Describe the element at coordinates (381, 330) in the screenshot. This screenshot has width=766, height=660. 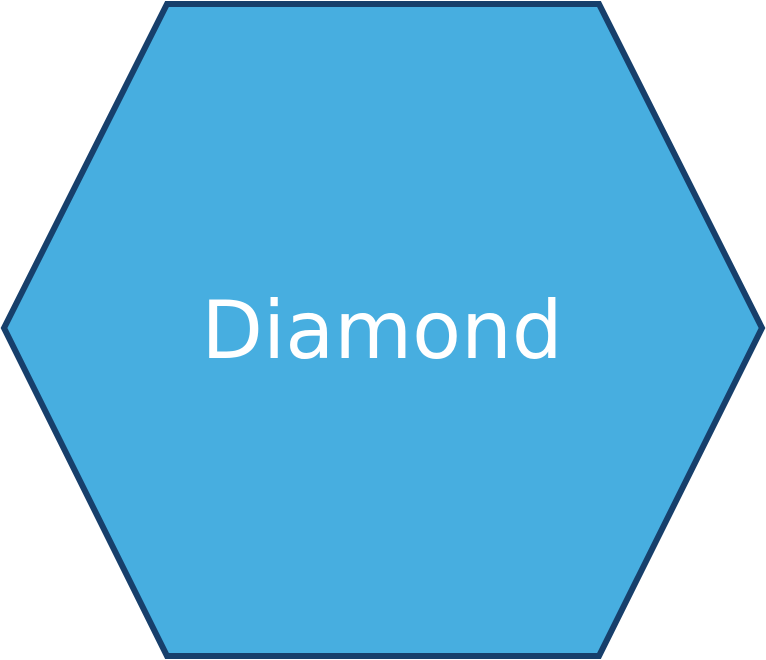
I see `hexagon-label: Diamond` at that location.